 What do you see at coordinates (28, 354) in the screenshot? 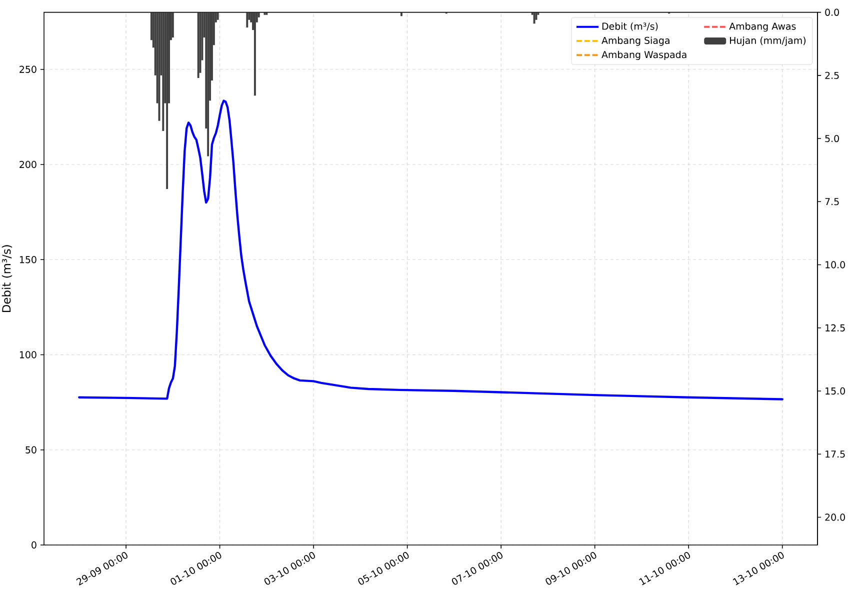
I see `y-tick-label: 100` at bounding box center [28, 354].